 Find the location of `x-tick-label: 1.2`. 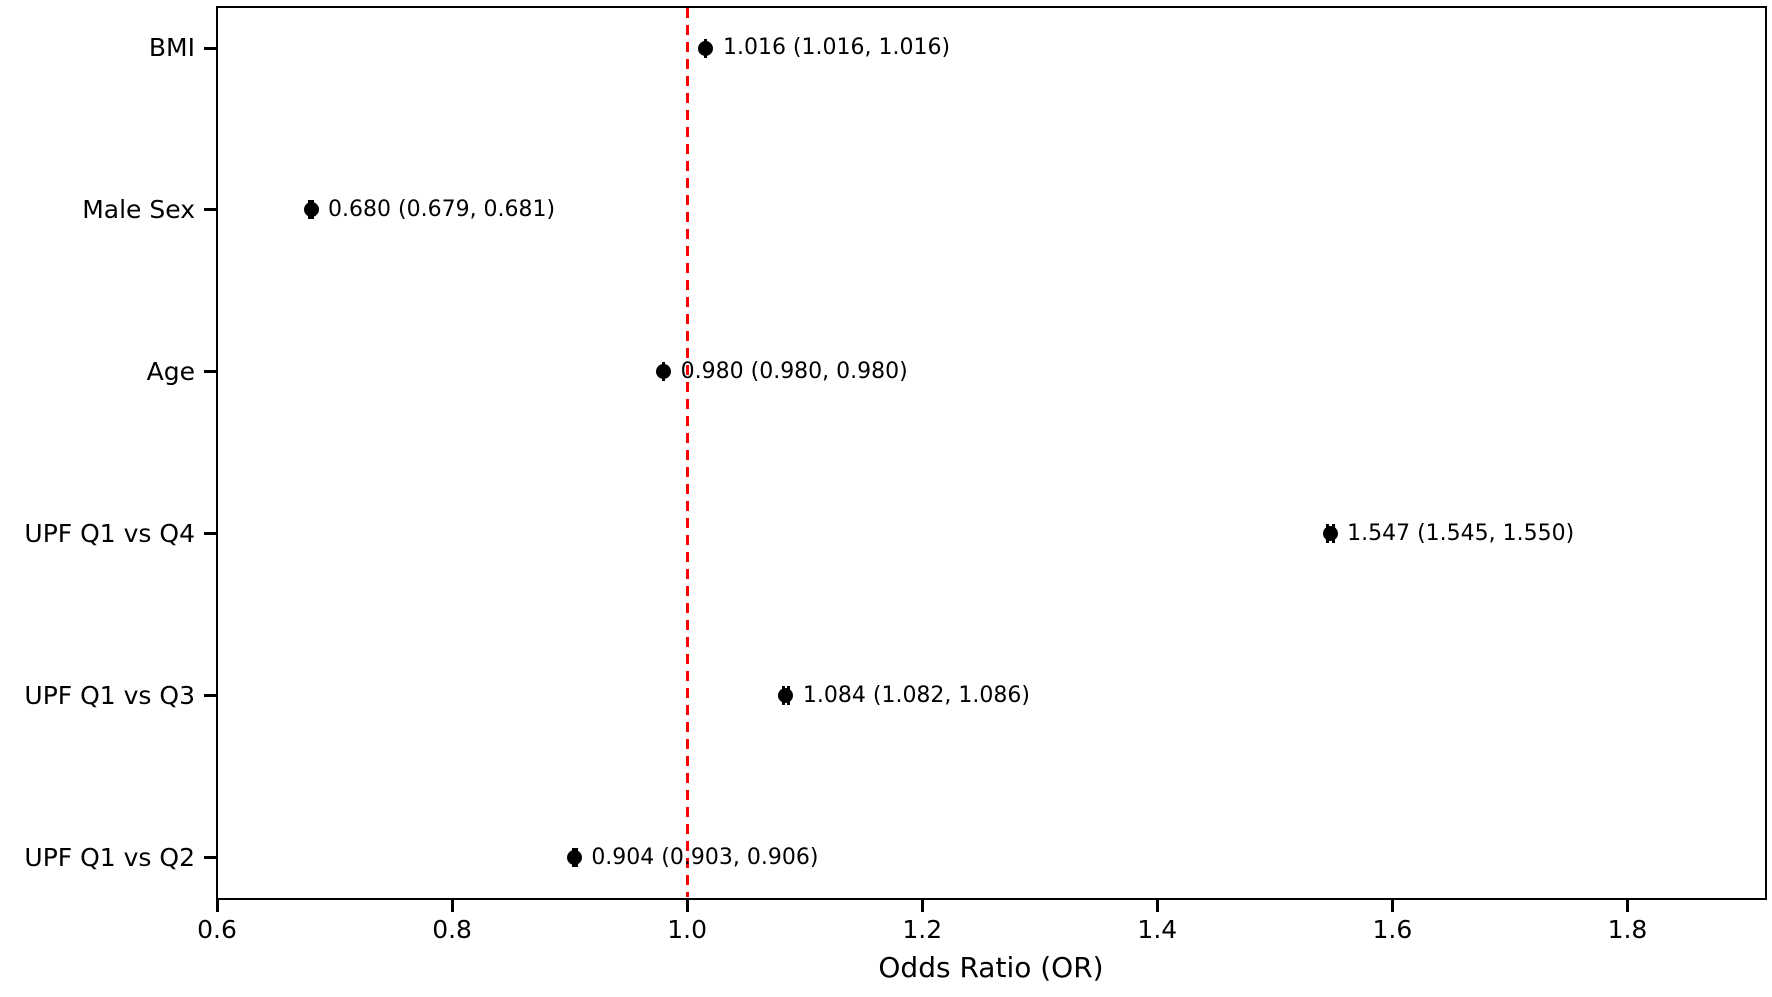

x-tick-label: 1.2 is located at coordinates (922, 929).